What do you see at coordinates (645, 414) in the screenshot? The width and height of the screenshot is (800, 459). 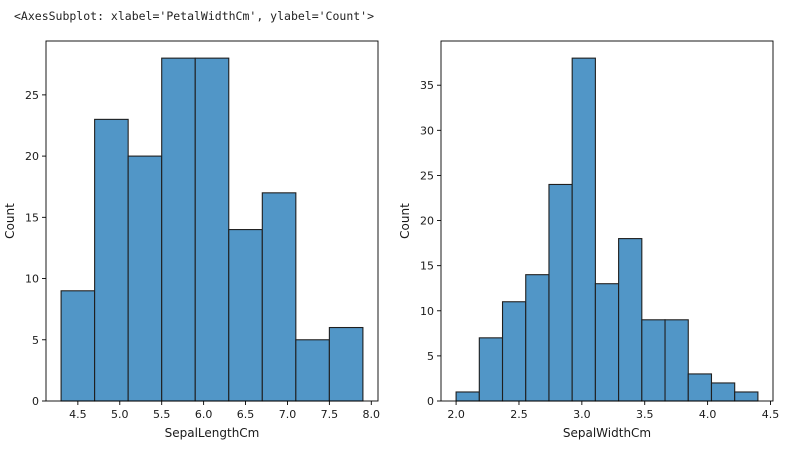 I see `x-tick-label: 3.5` at bounding box center [645, 414].